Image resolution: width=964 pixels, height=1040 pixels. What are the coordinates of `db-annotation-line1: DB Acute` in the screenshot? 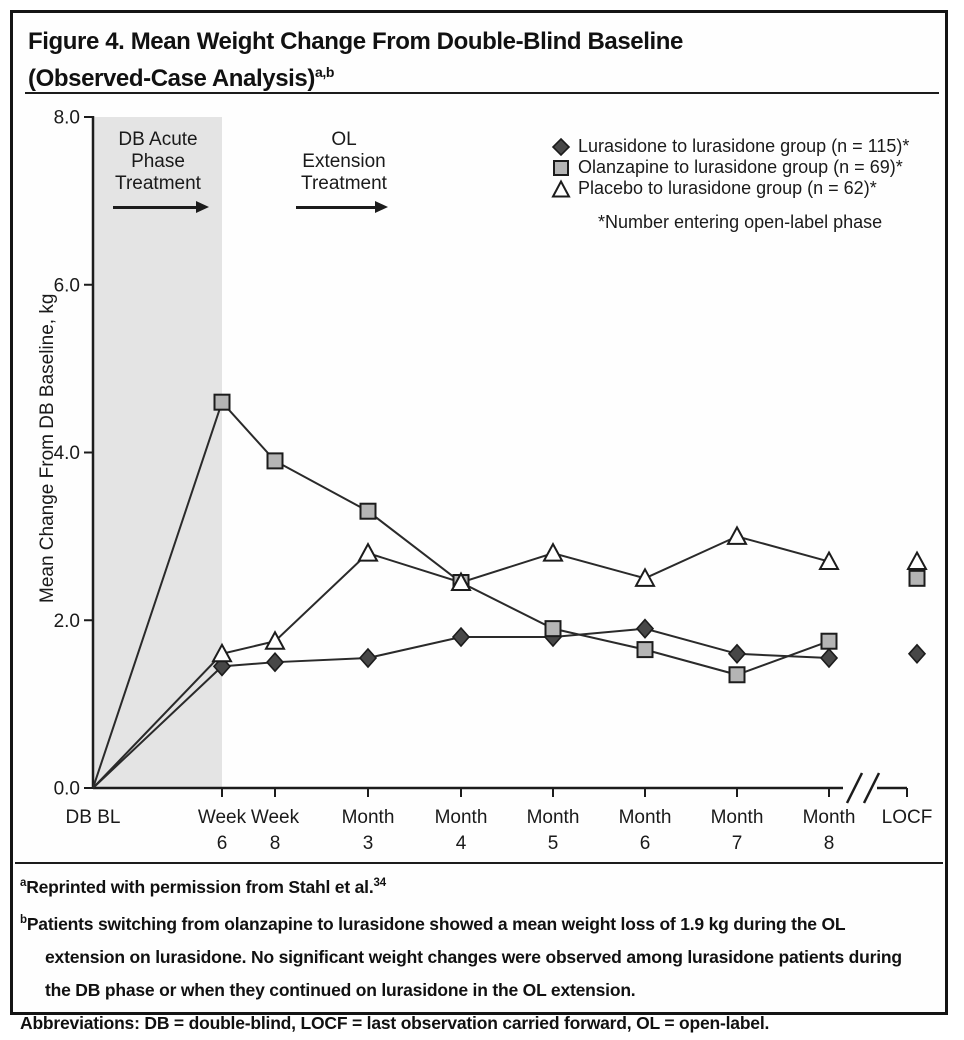 It's located at (158, 139).